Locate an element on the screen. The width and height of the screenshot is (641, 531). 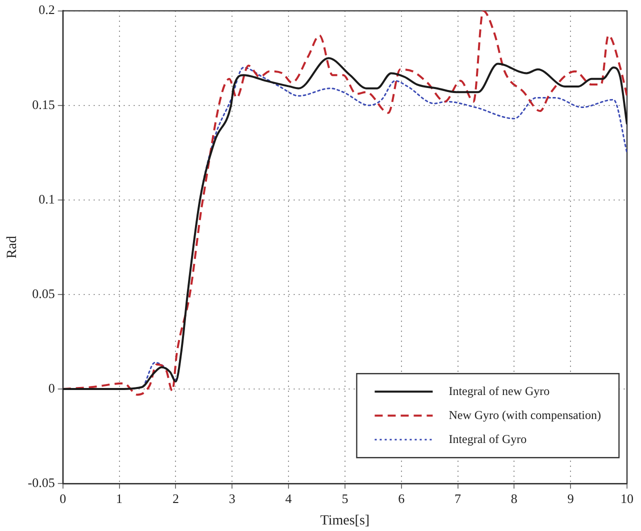
x-tick-label: 4 is located at coordinates (288, 498).